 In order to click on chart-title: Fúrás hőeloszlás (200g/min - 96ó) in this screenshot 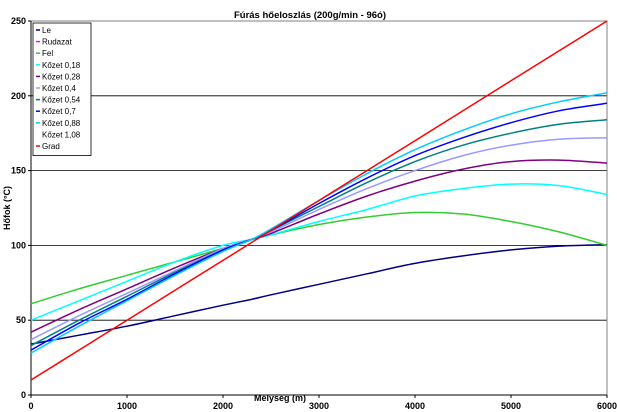, I will do `click(310, 15)`.